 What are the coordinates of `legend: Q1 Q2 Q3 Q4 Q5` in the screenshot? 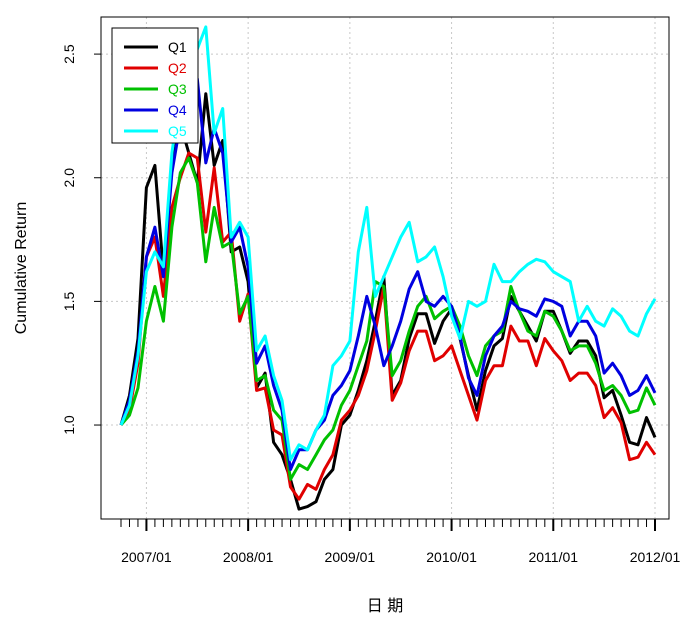 It's located at (155, 85).